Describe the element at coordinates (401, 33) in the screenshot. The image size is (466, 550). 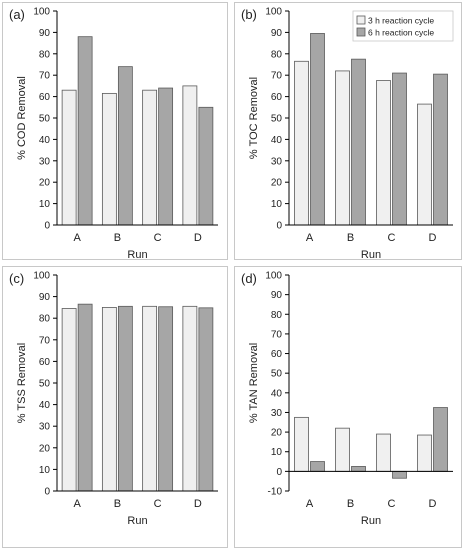
I see `legend-label: 6 h reaction cycle` at that location.